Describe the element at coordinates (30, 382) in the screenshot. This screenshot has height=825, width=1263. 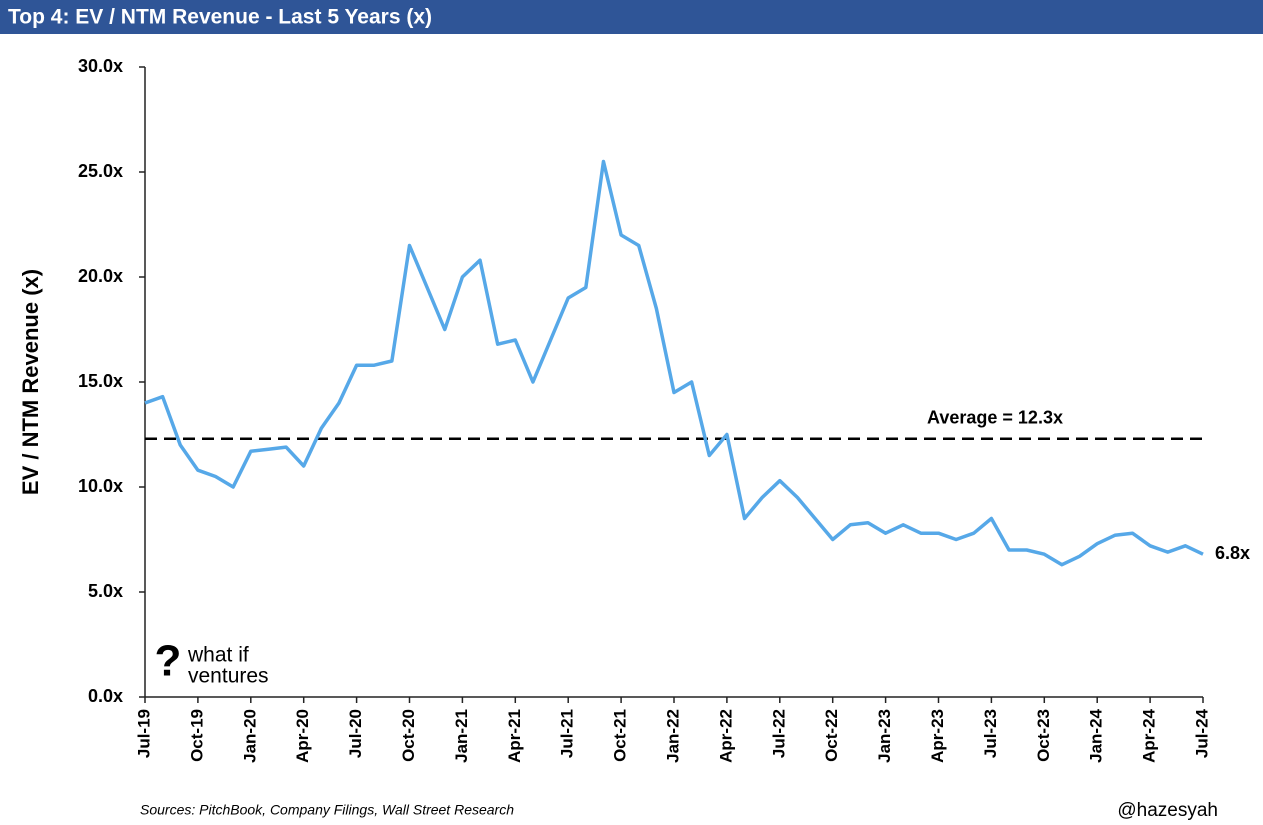
I see `y-axis-title: EV / NTM Revenue (x)` at that location.